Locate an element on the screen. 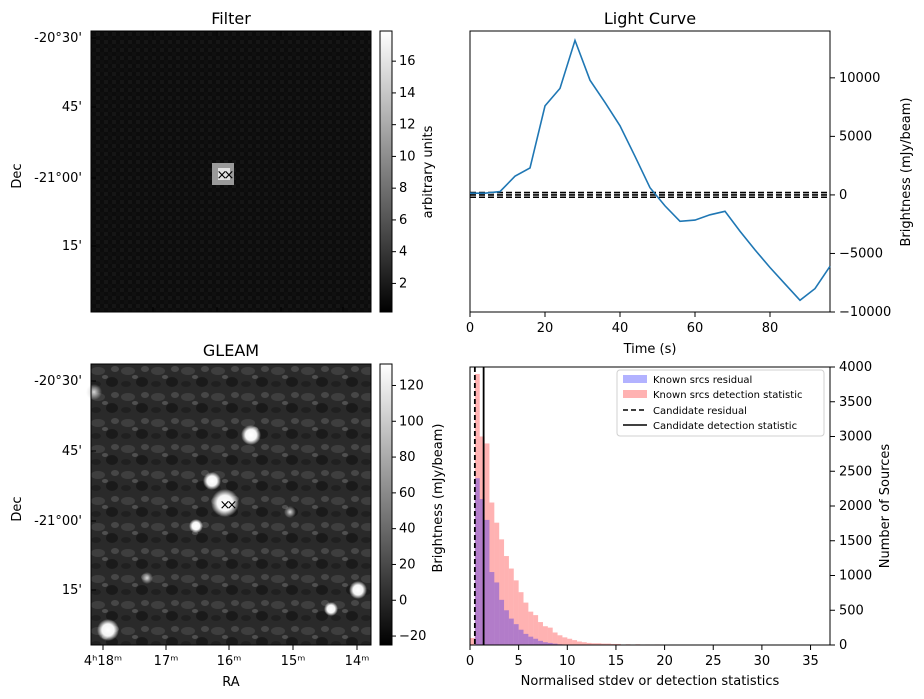 This screenshot has width=924, height=699. filter-colorbar-tick-label: 10 is located at coordinates (407, 156).